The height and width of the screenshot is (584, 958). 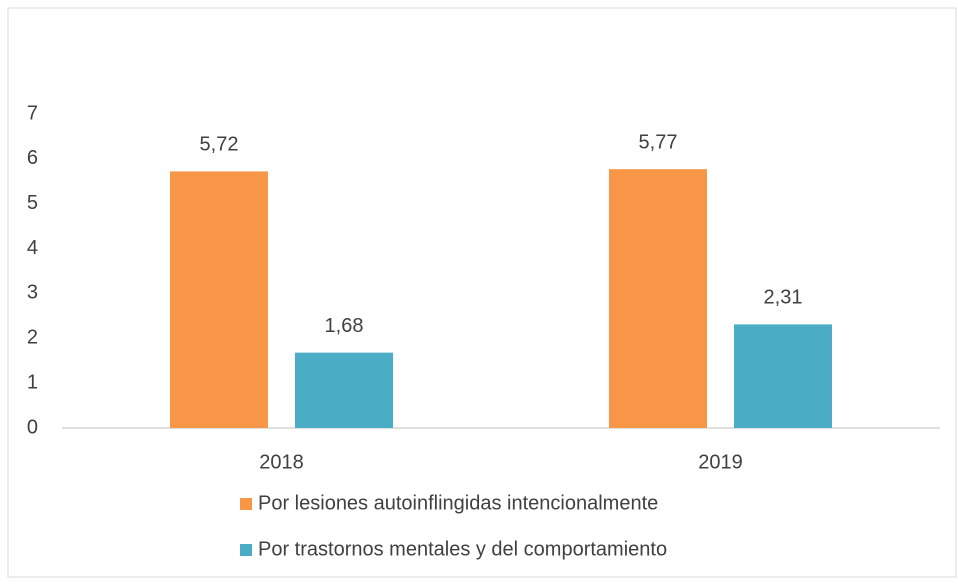 What do you see at coordinates (32, 338) in the screenshot?
I see `y-tick-label: 2` at bounding box center [32, 338].